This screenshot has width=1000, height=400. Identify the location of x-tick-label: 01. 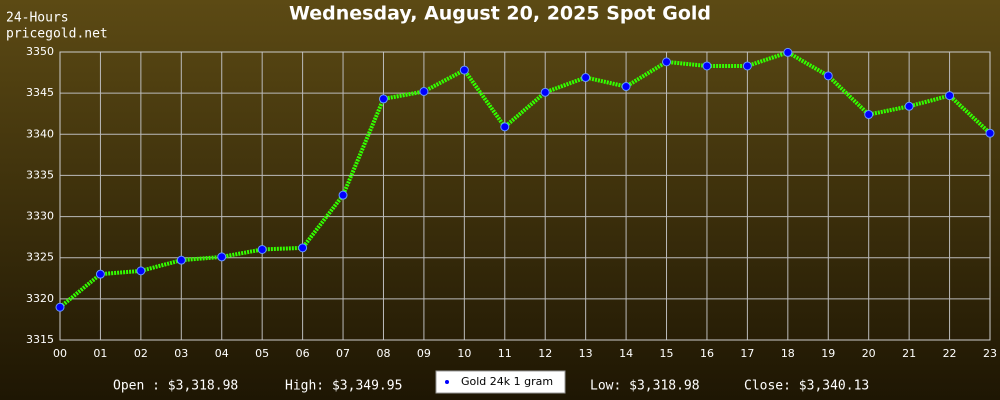
(100, 353).